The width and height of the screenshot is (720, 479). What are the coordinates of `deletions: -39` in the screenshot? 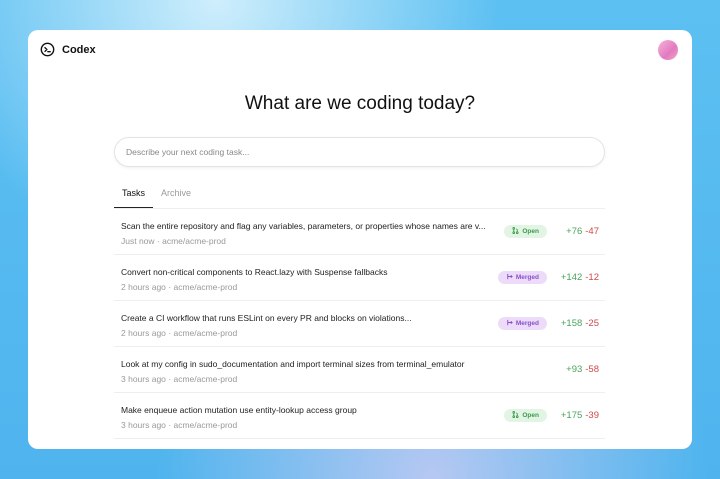 It's located at (592, 415).